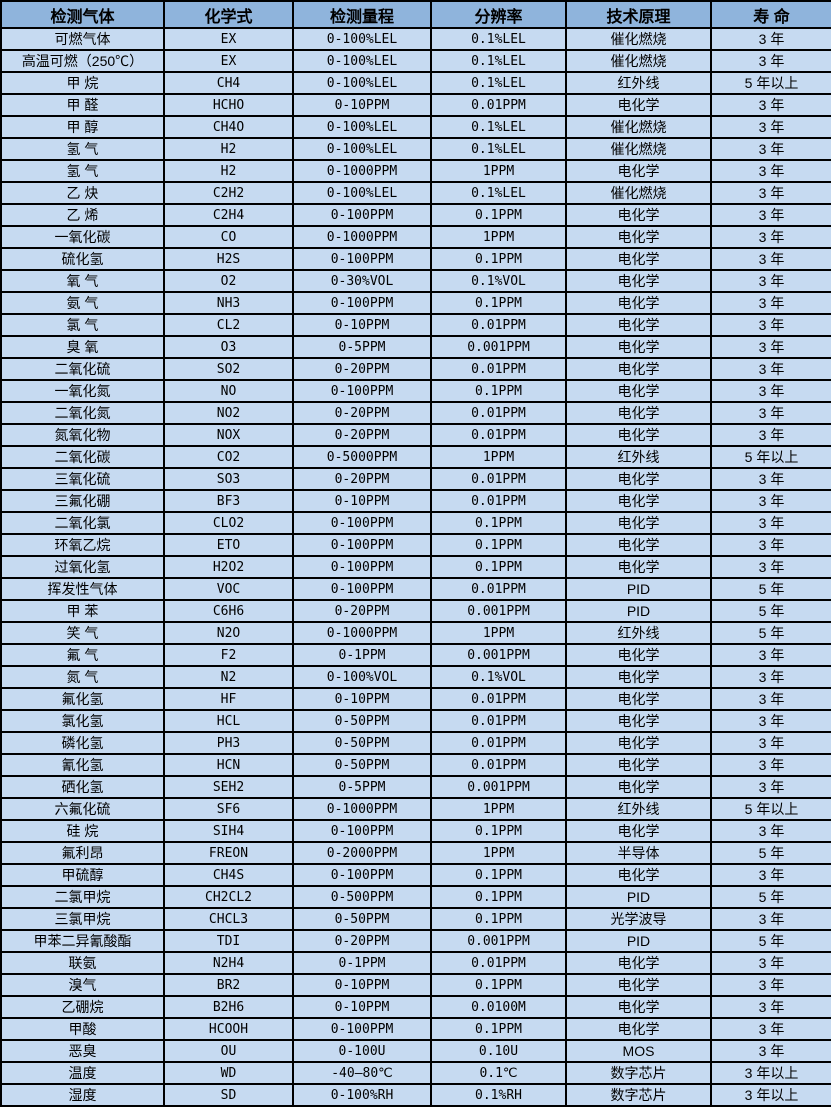 The image size is (831, 1107). What do you see at coordinates (228, 963) in the screenshot?
I see `cell-formula: N2H4` at bounding box center [228, 963].